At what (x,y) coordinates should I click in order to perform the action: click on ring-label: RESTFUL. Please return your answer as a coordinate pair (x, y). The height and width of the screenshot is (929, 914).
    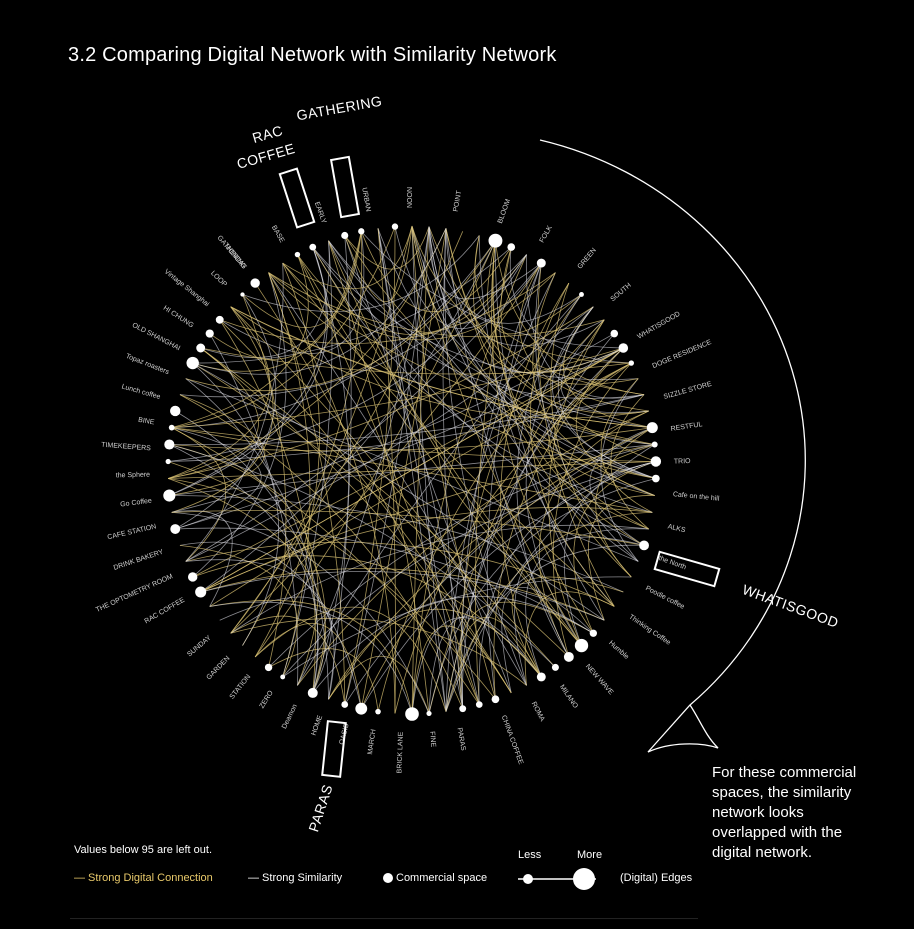
    Looking at the image, I should click on (686, 427).